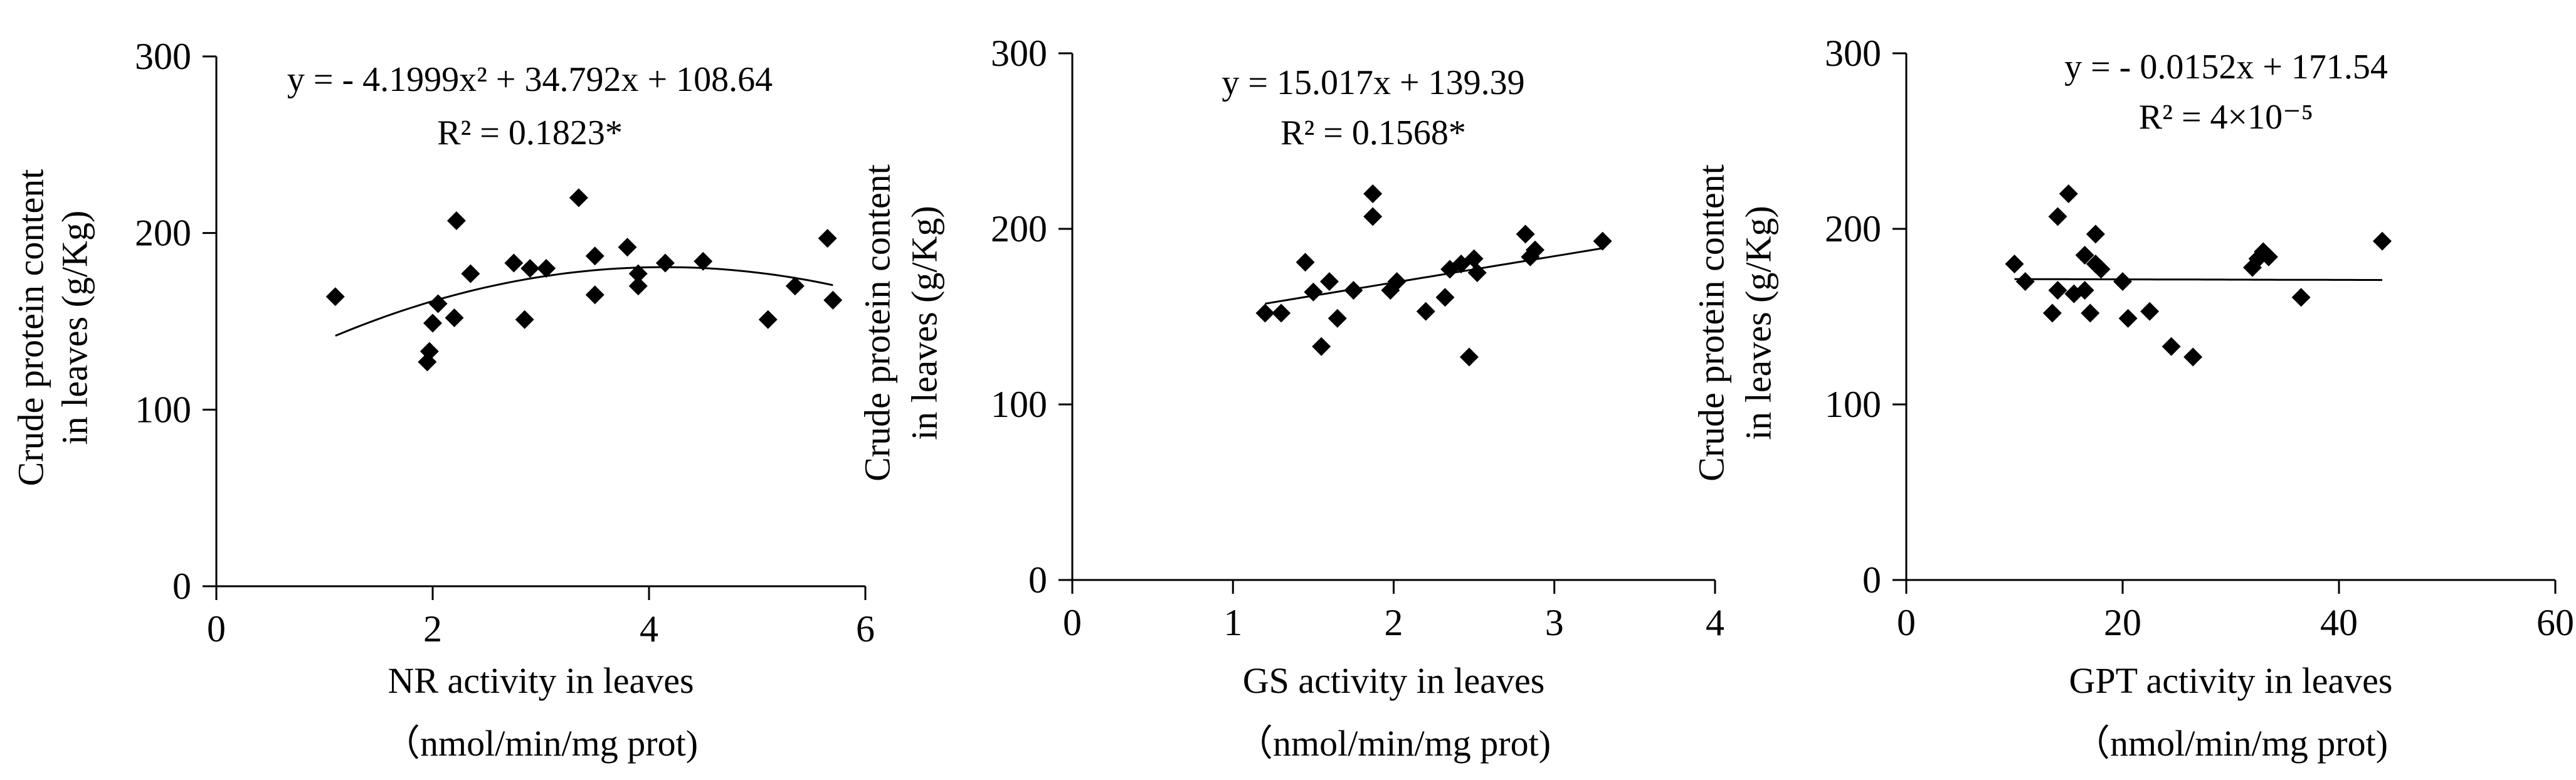 This screenshot has height=780, width=2576. Describe the element at coordinates (2122, 622) in the screenshot. I see `x-tick-label: 20` at that location.